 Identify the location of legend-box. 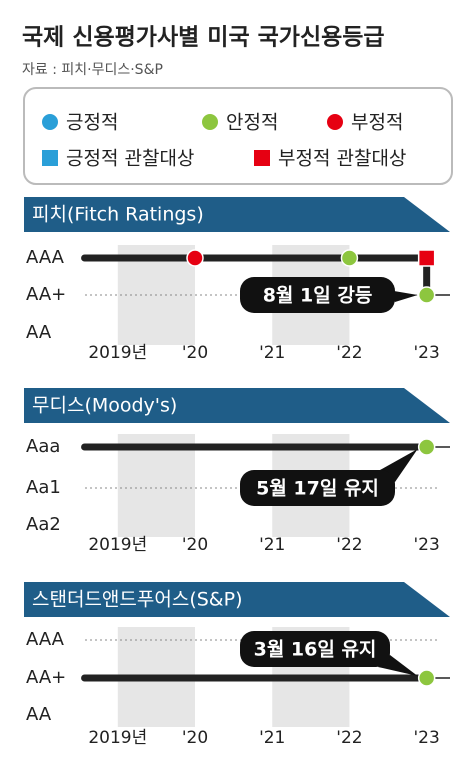
(238, 136).